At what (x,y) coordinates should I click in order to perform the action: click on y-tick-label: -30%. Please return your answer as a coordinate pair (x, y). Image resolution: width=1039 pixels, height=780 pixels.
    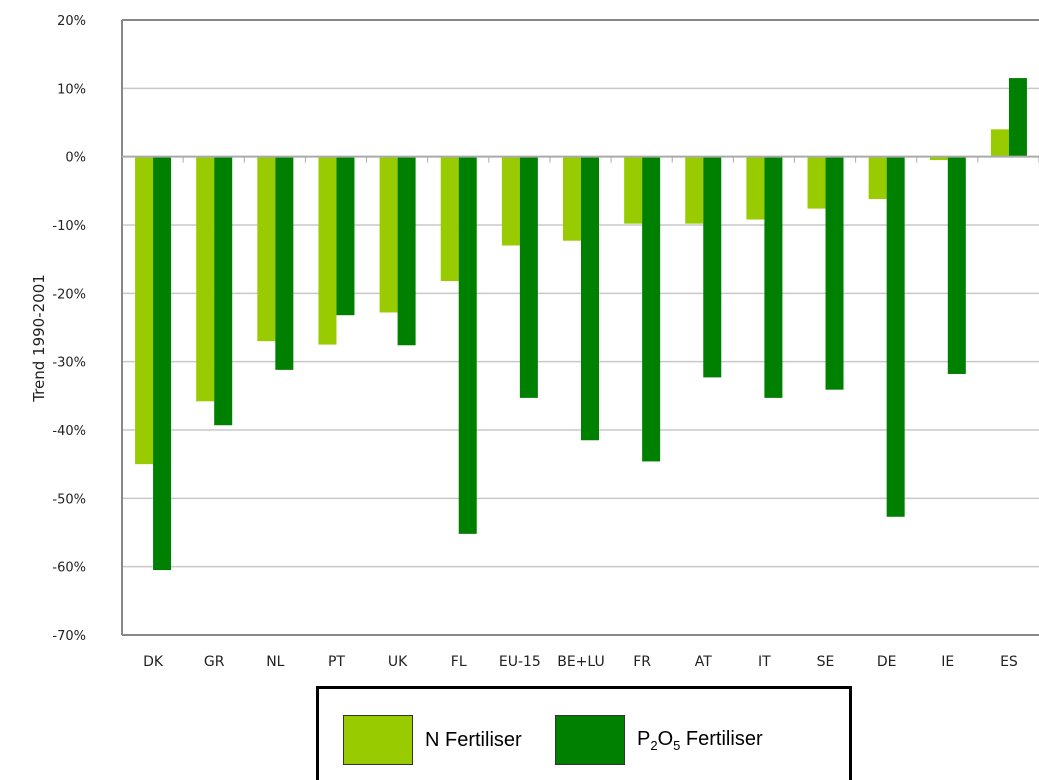
    Looking at the image, I should click on (69, 363).